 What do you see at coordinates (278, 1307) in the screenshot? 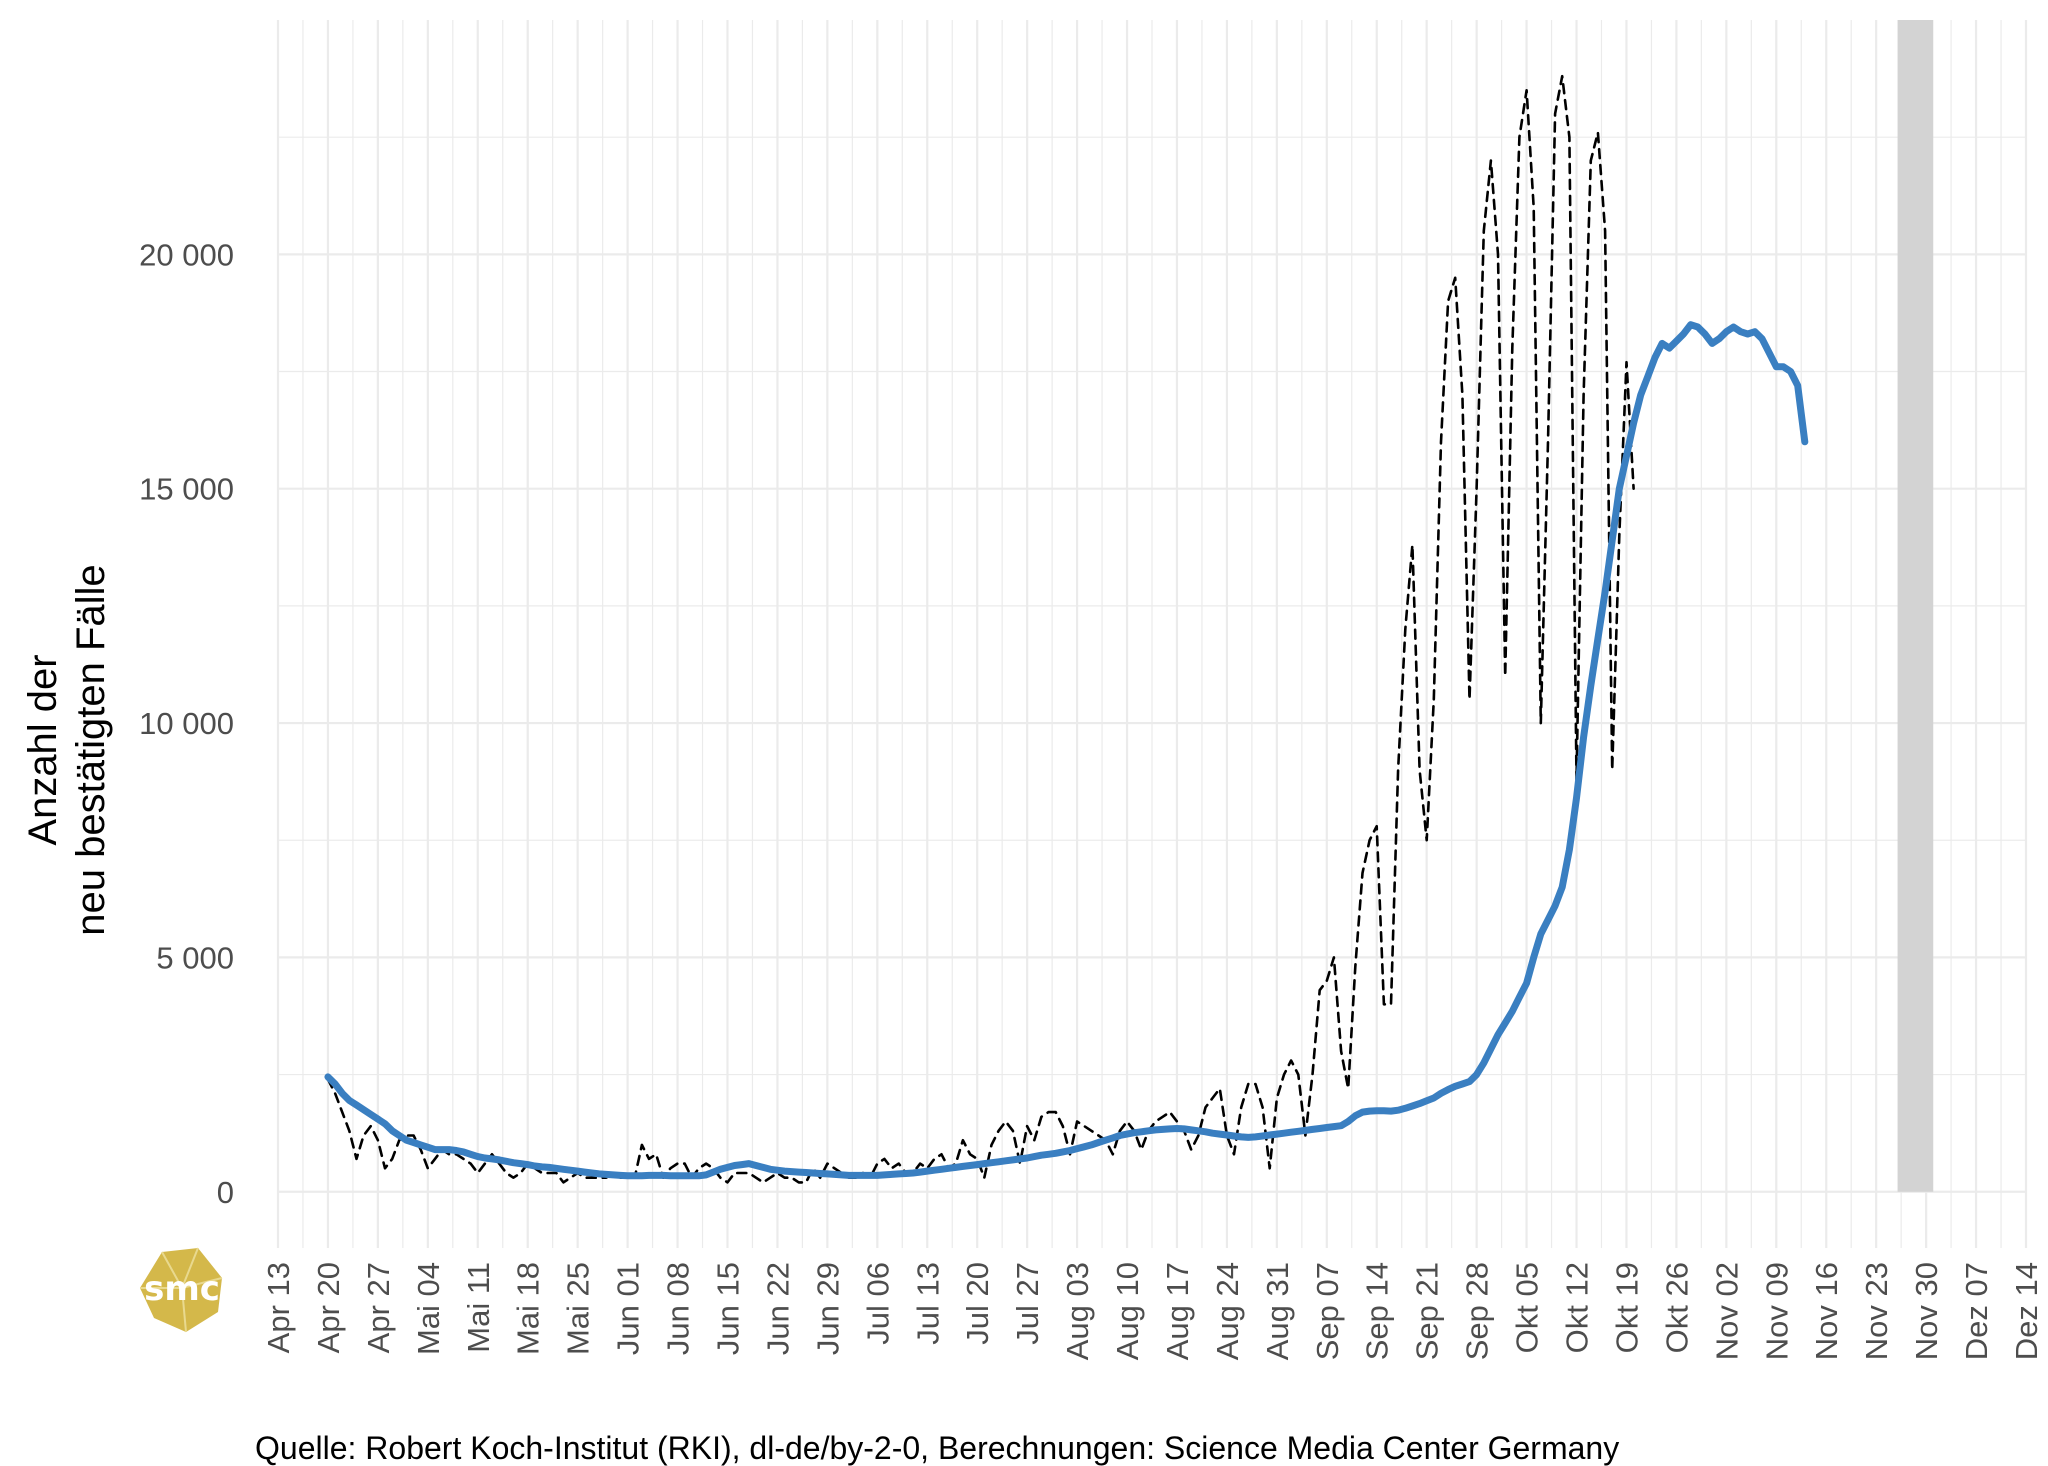
I see `x-tick-label: Apr 13` at bounding box center [278, 1307].